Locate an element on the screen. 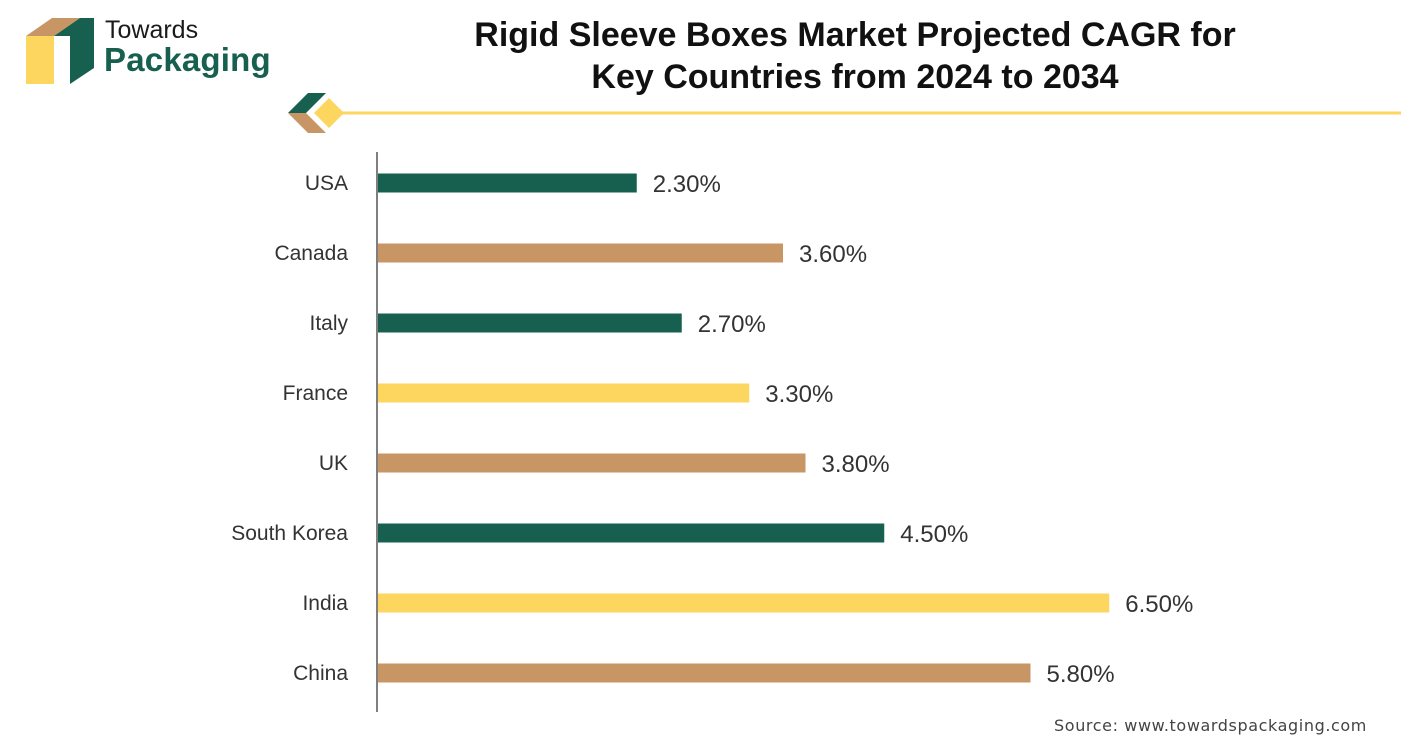 The width and height of the screenshot is (1401, 751). category-label: South Korea is located at coordinates (289, 533).